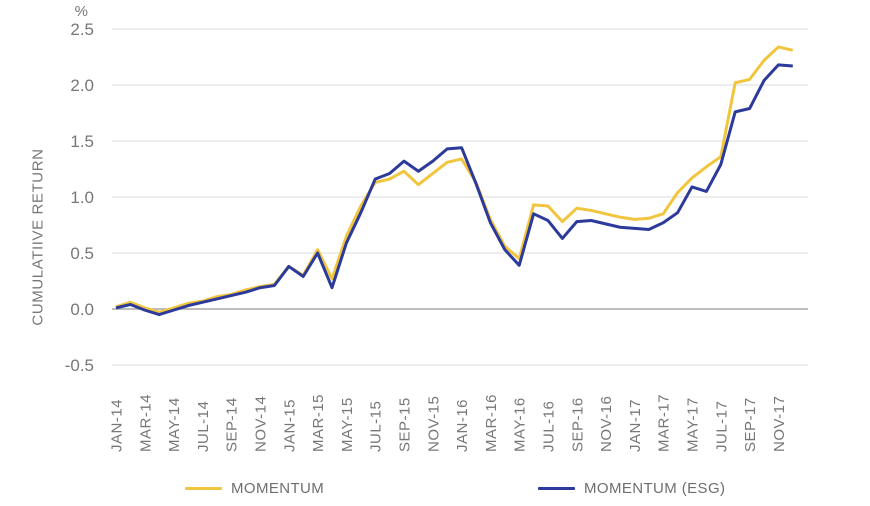 This screenshot has height=506, width=870. I want to click on legend-item-momentum: MOMENTUM, so click(254, 488).